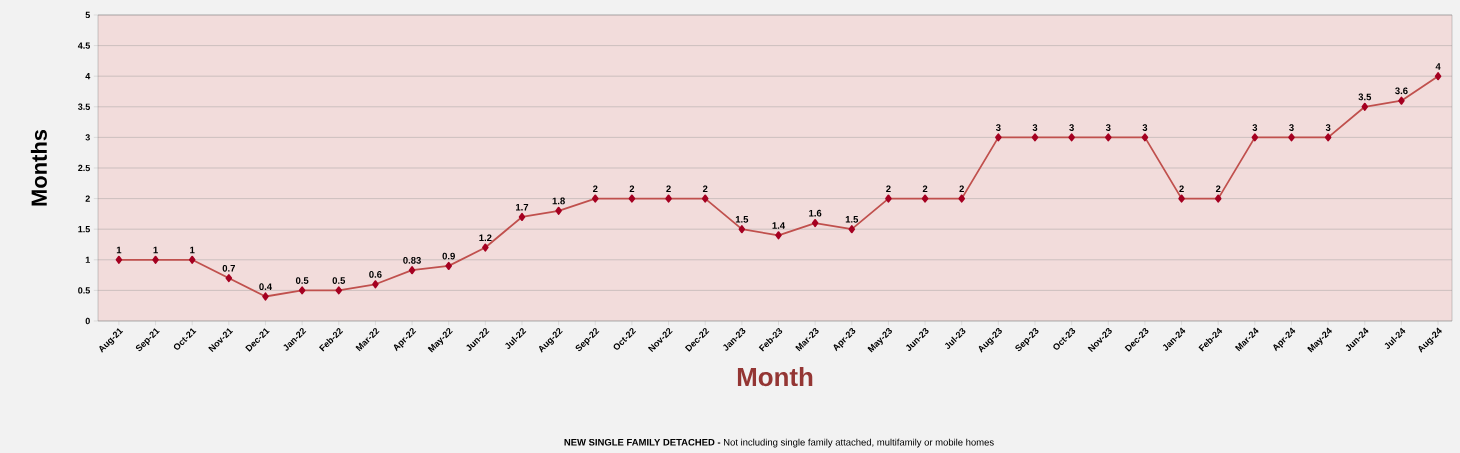 Image resolution: width=1460 pixels, height=453 pixels. Describe the element at coordinates (779, 225) in the screenshot. I see `data-label: 1.4` at that location.